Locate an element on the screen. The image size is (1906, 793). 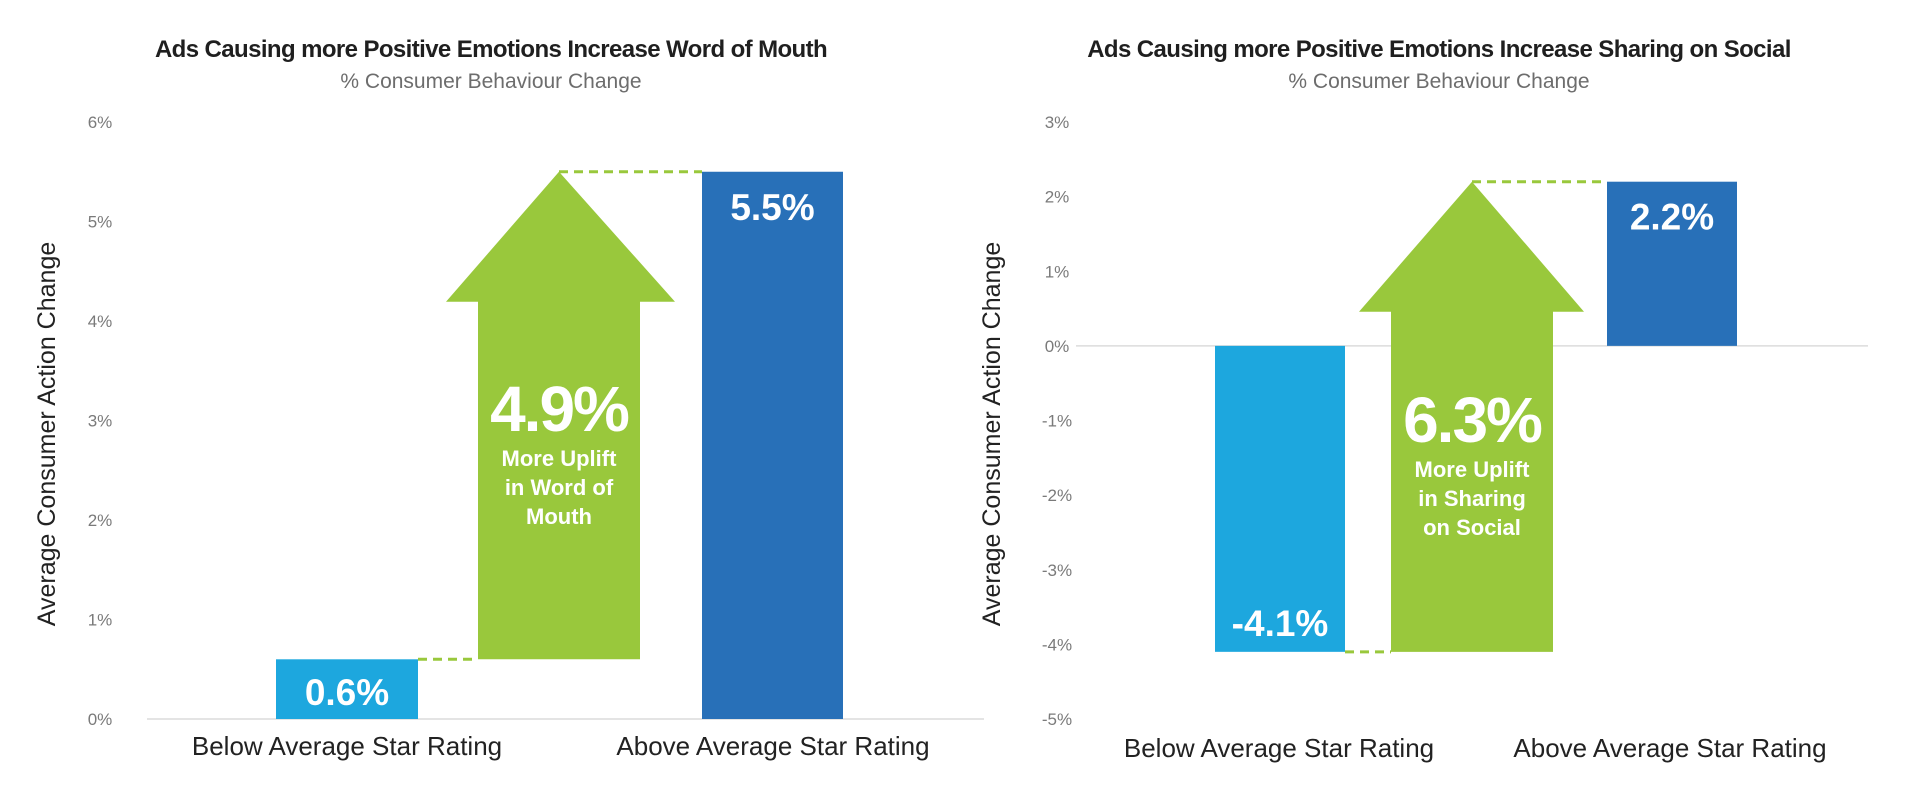
y-tick-label: 5% is located at coordinates (100, 222).